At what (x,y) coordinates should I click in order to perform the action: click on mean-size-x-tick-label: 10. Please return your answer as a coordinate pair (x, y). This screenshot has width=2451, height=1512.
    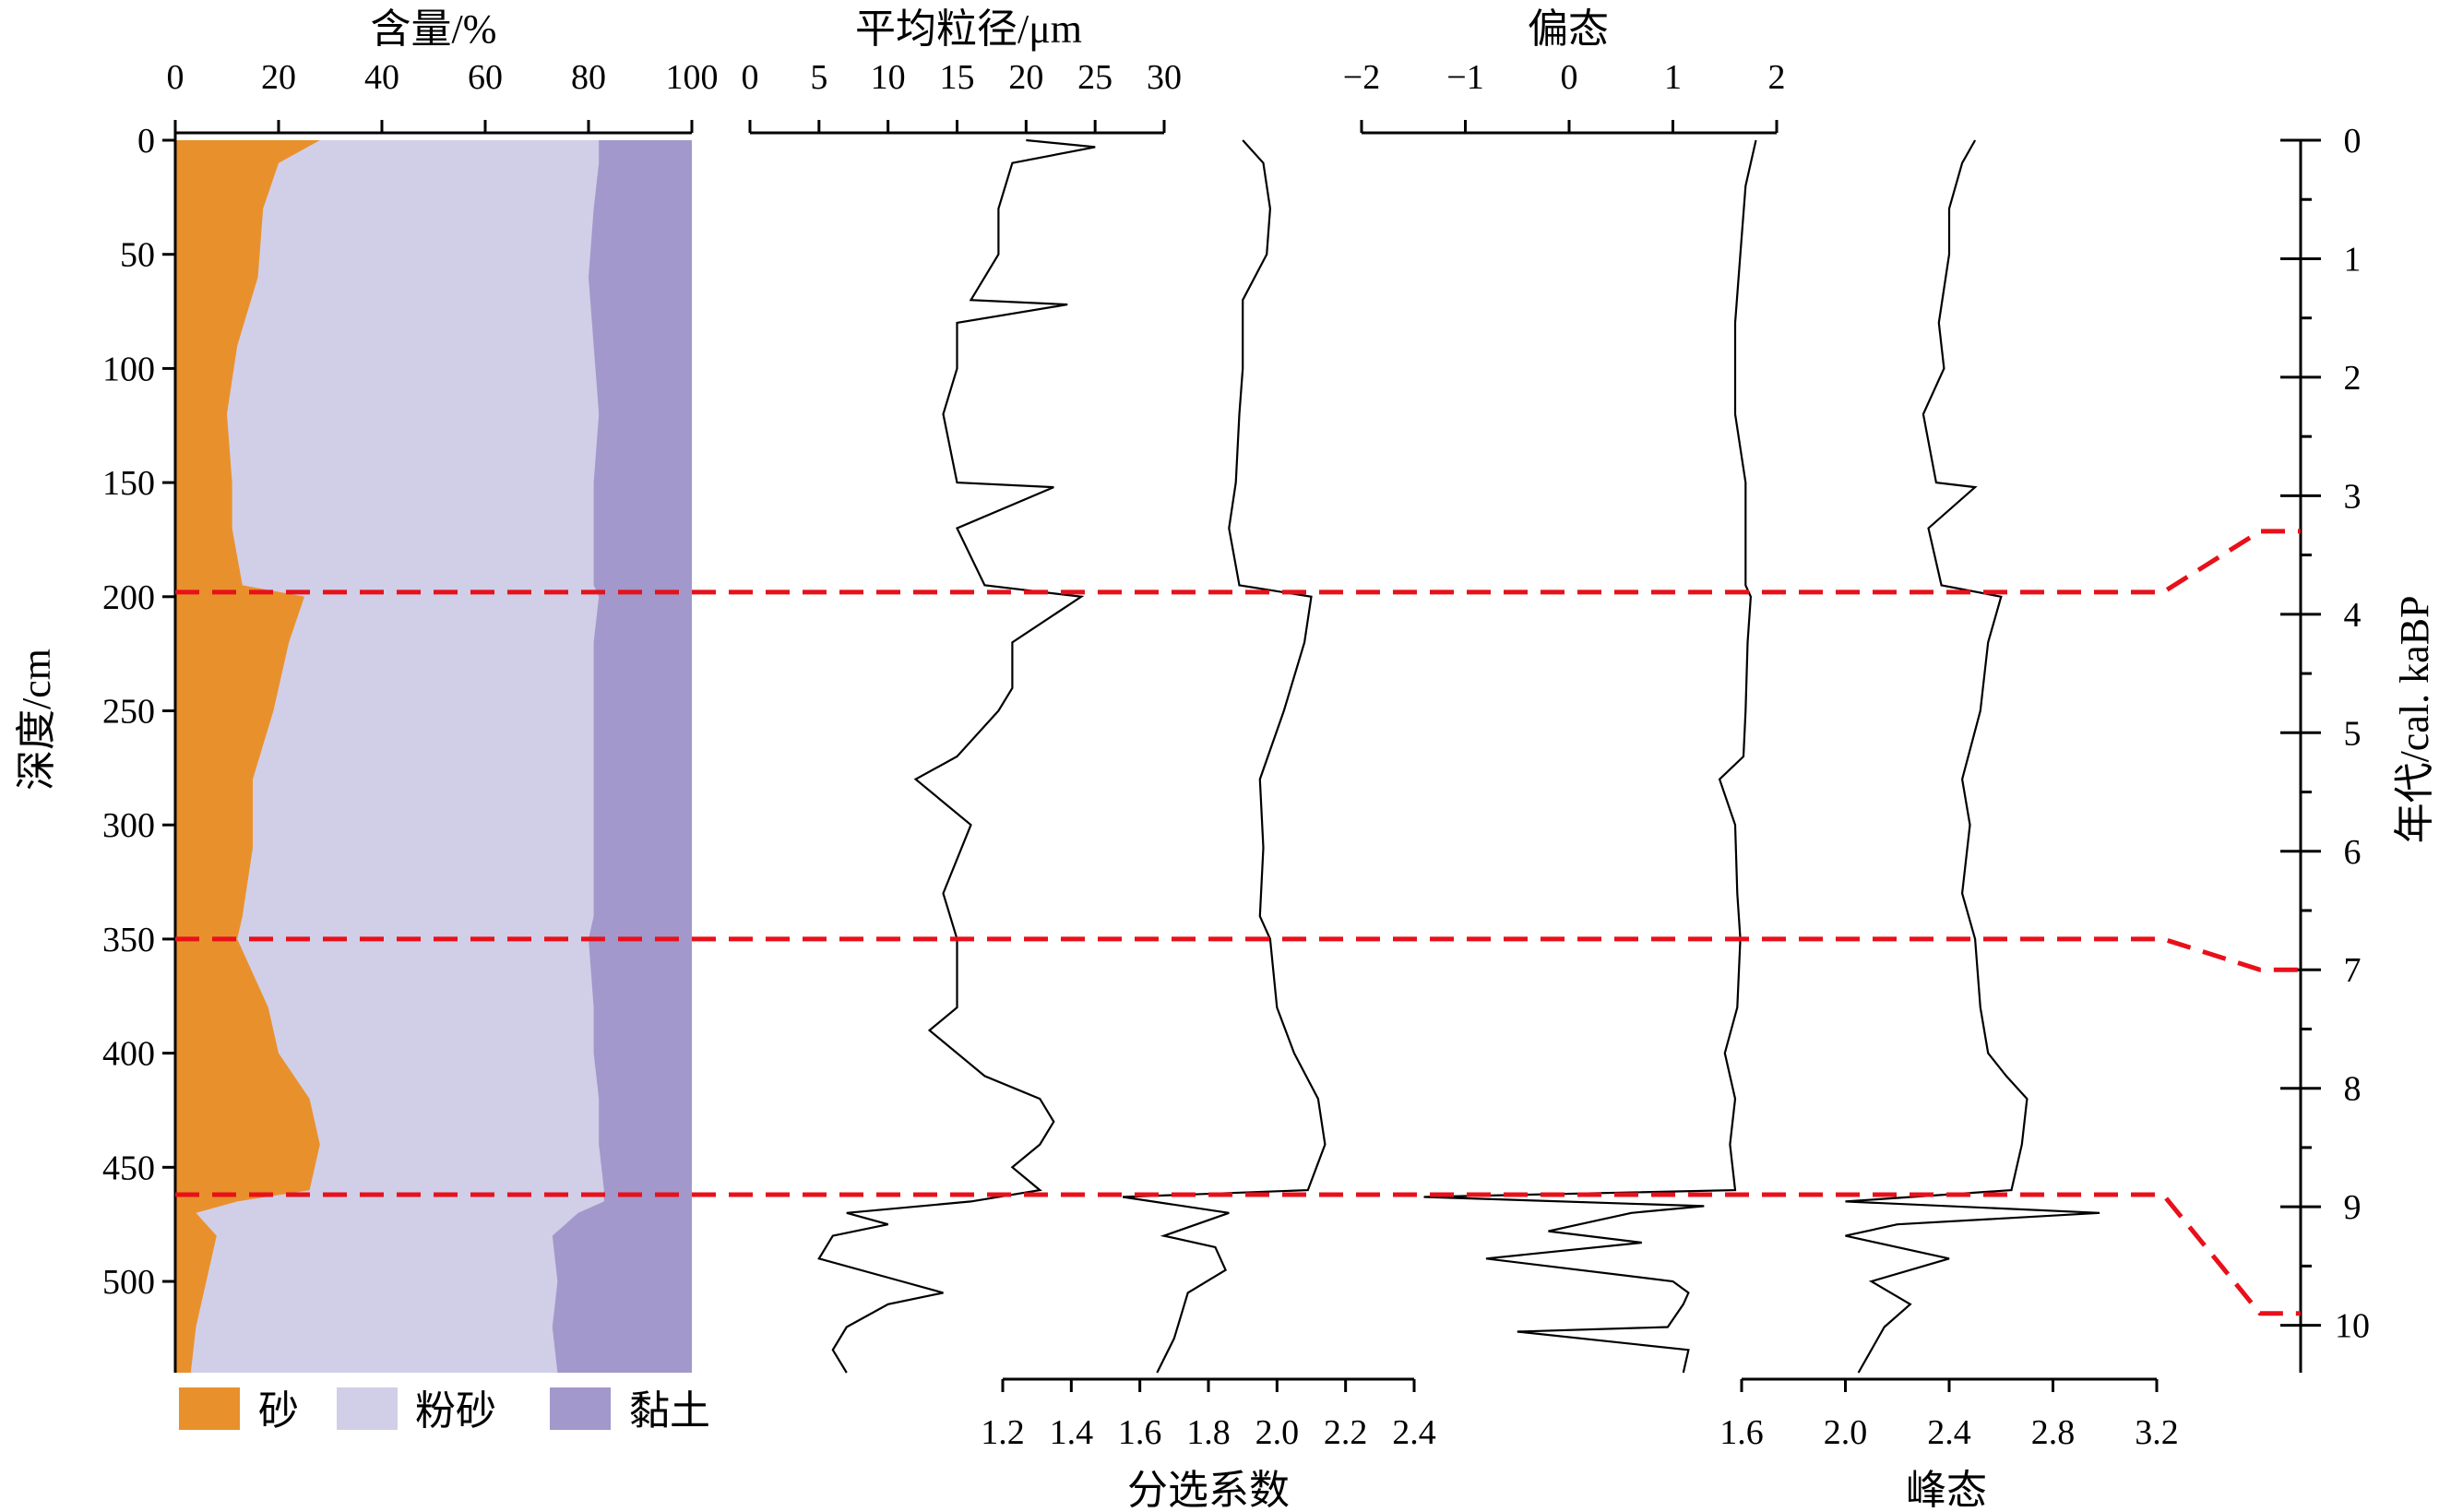
    Looking at the image, I should click on (888, 77).